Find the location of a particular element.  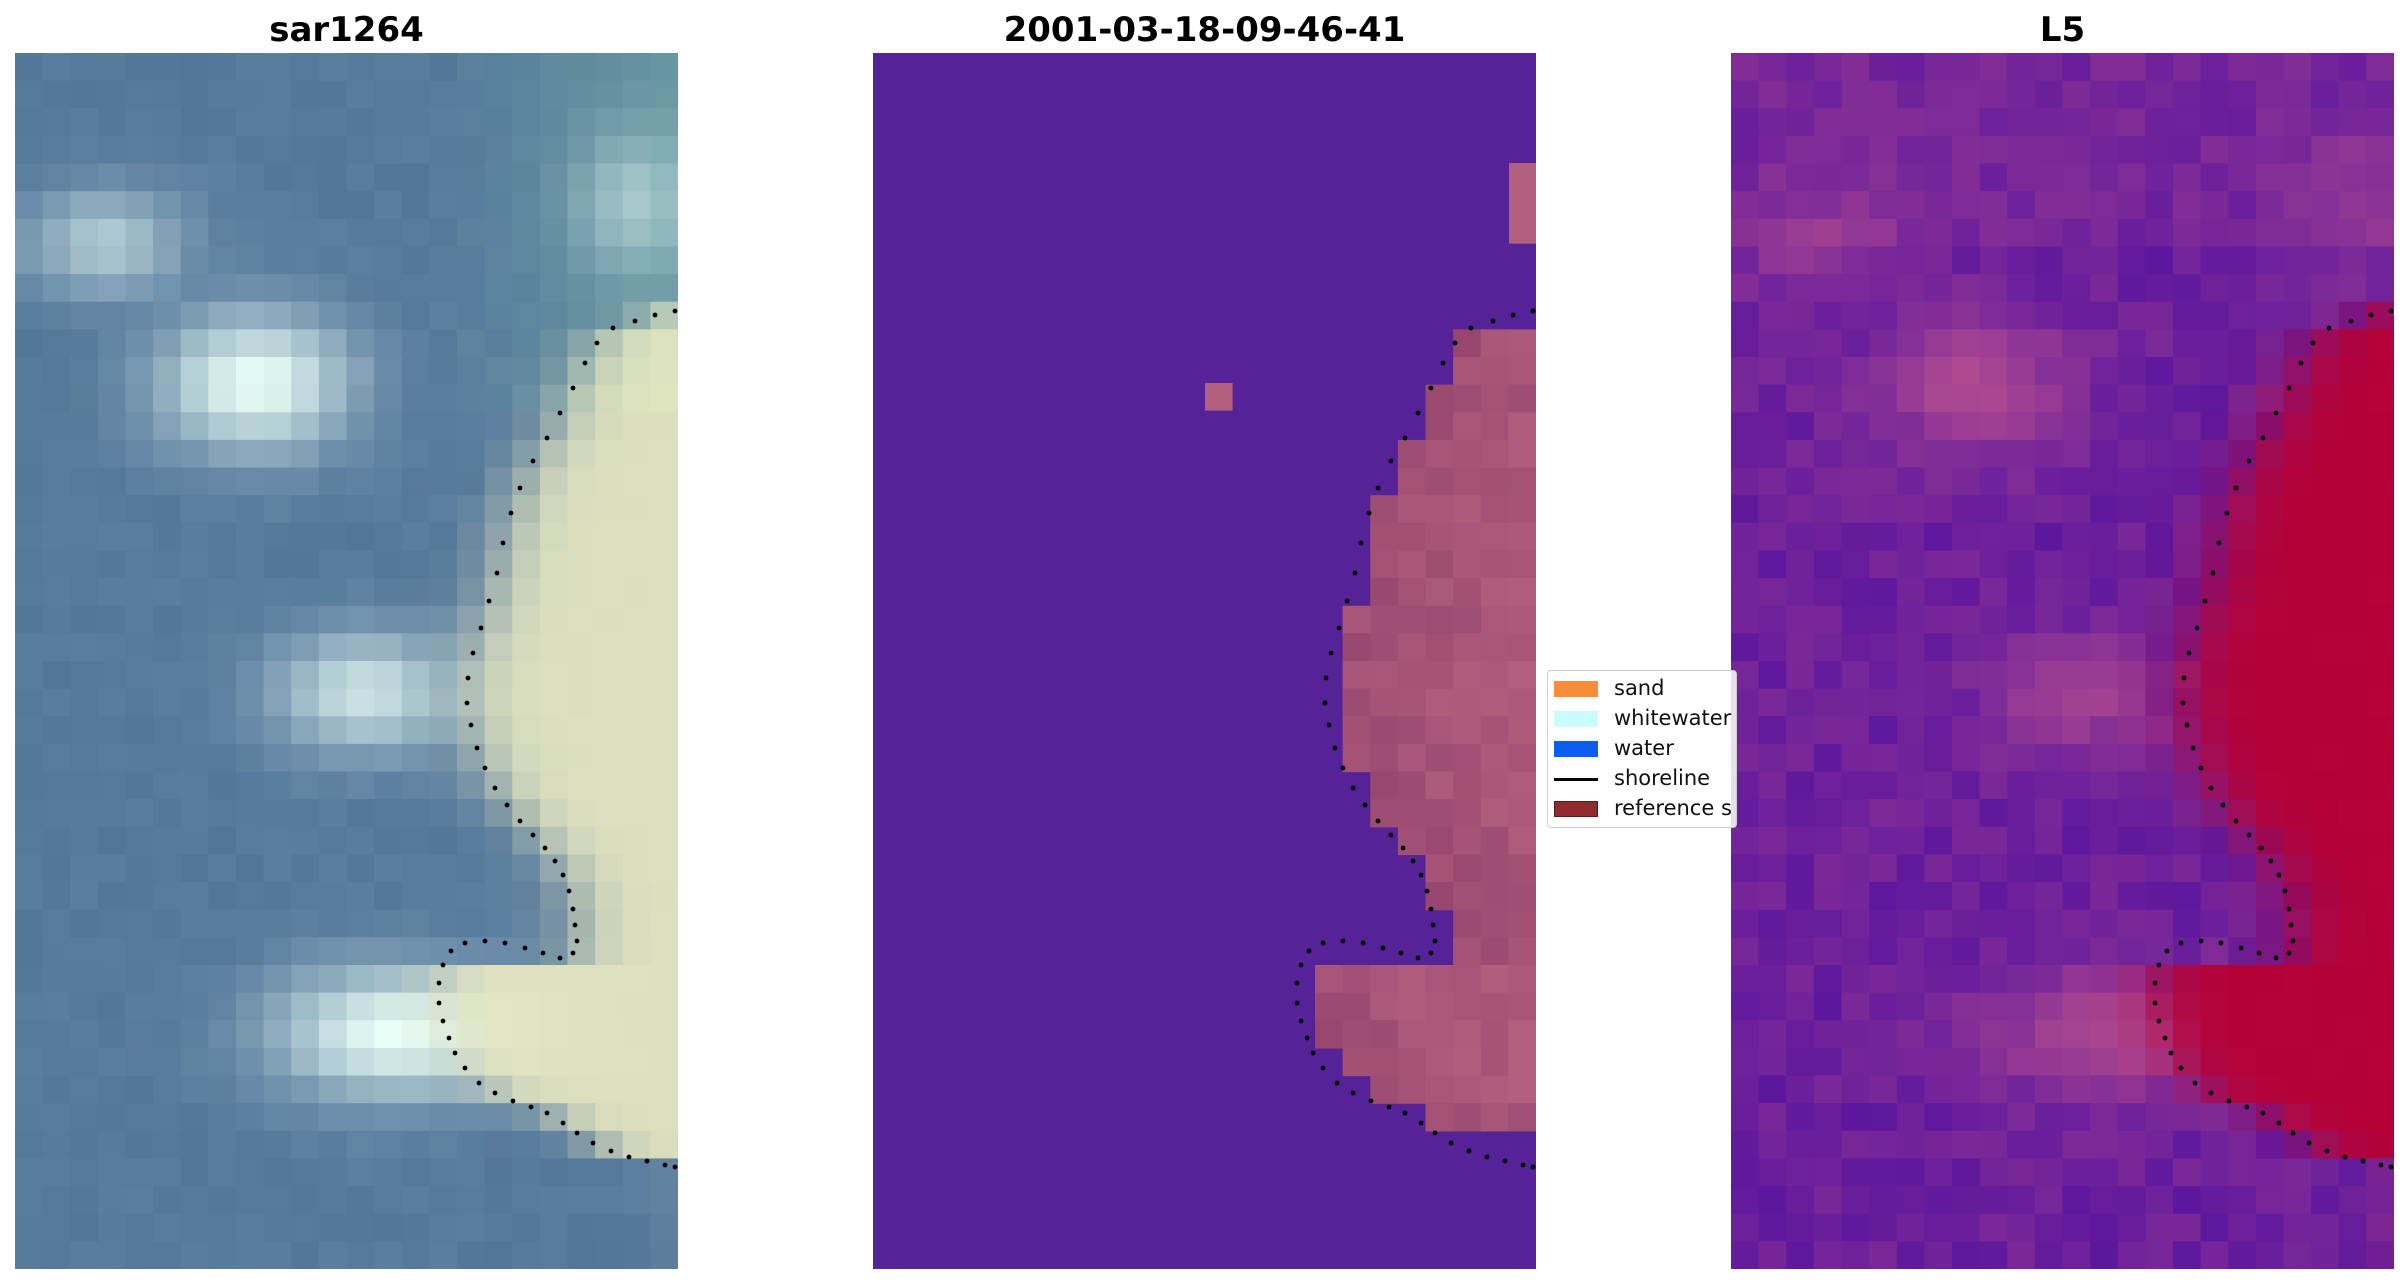

legend-label-reference: reference s is located at coordinates (1673, 808).